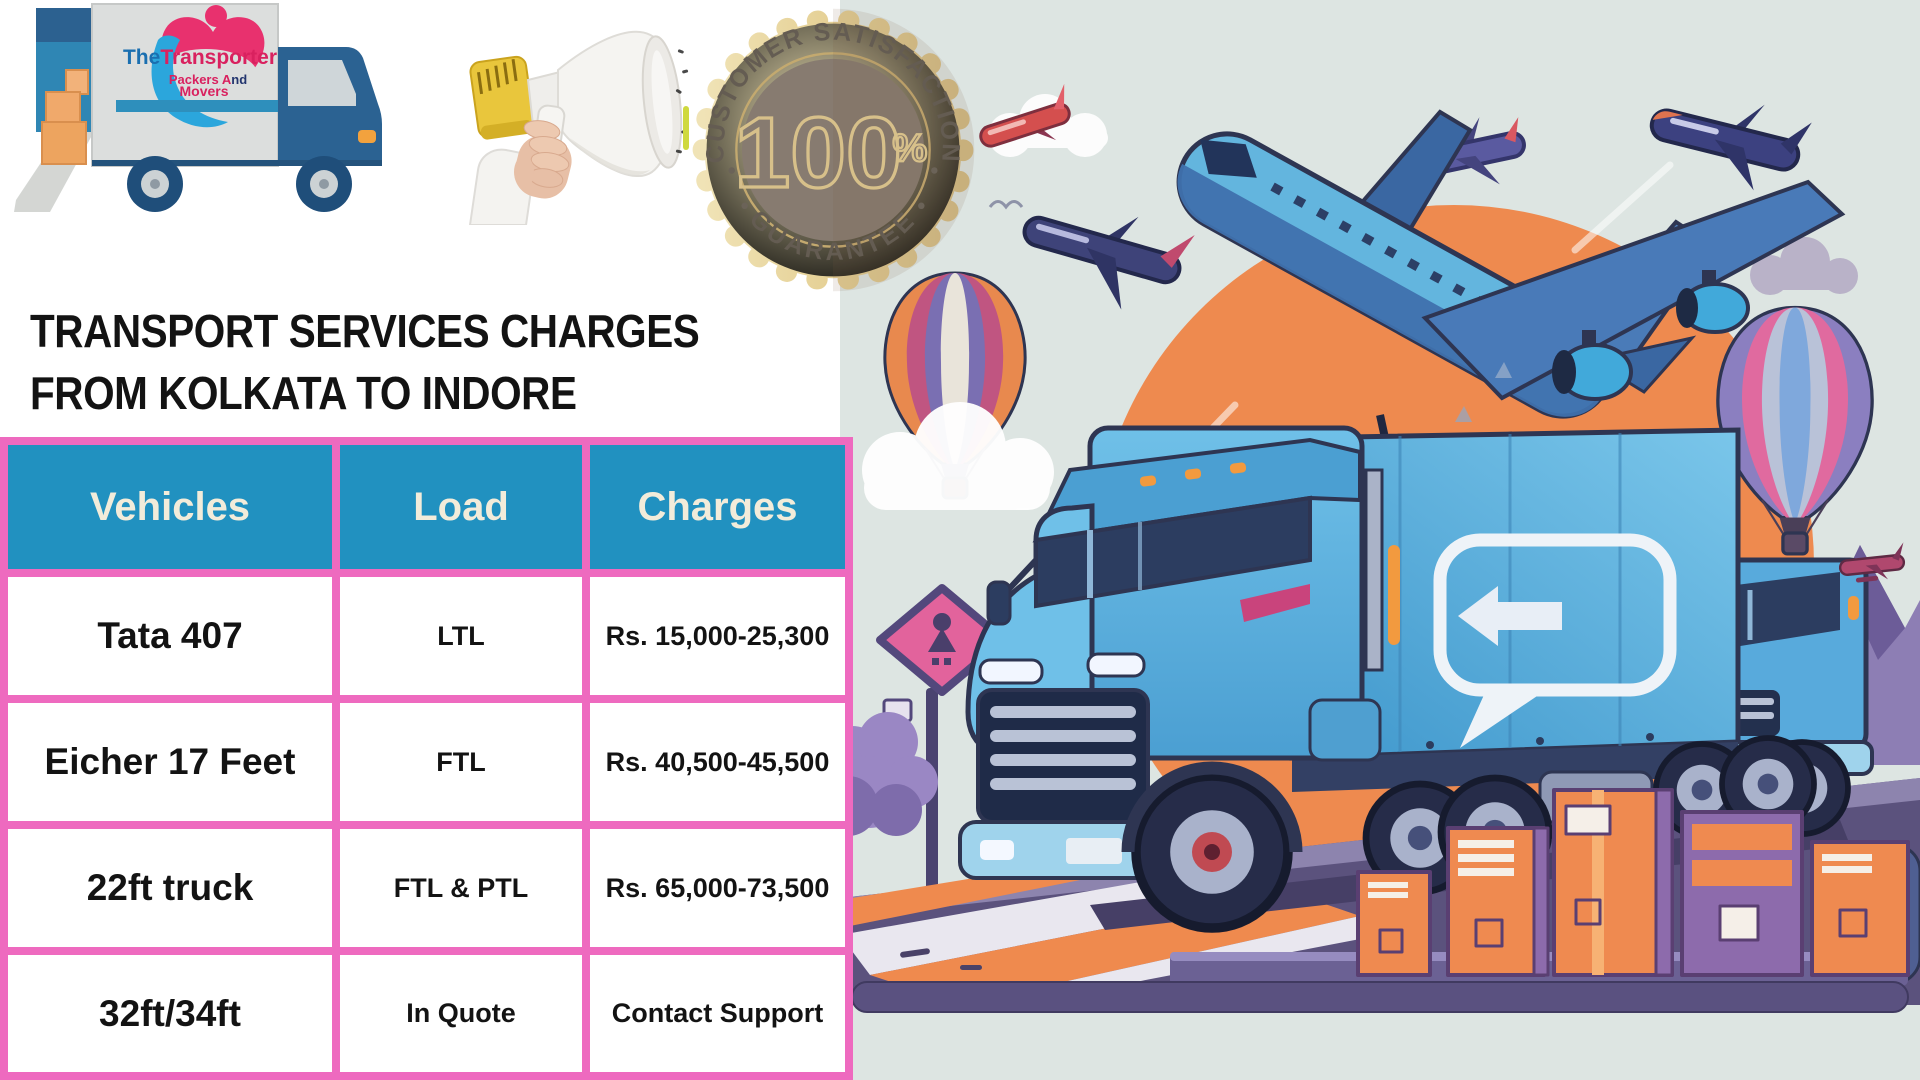 This screenshot has height=1080, width=1920. I want to click on airplane-engine-icon, so click(1651, 335).